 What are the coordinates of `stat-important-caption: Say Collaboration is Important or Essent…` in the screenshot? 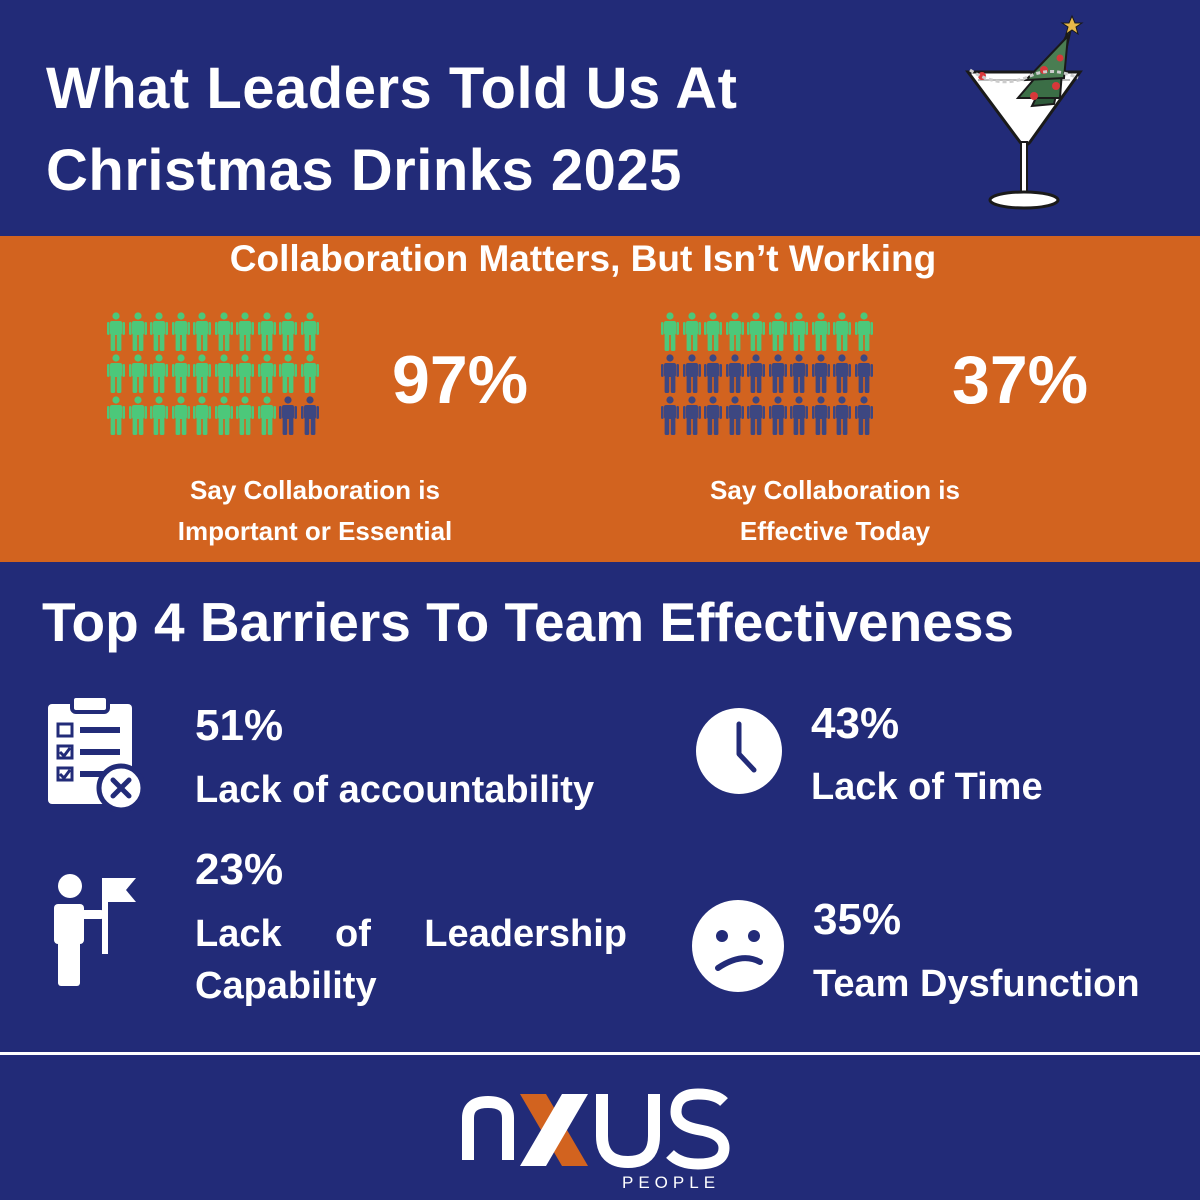 It's located at (315, 511).